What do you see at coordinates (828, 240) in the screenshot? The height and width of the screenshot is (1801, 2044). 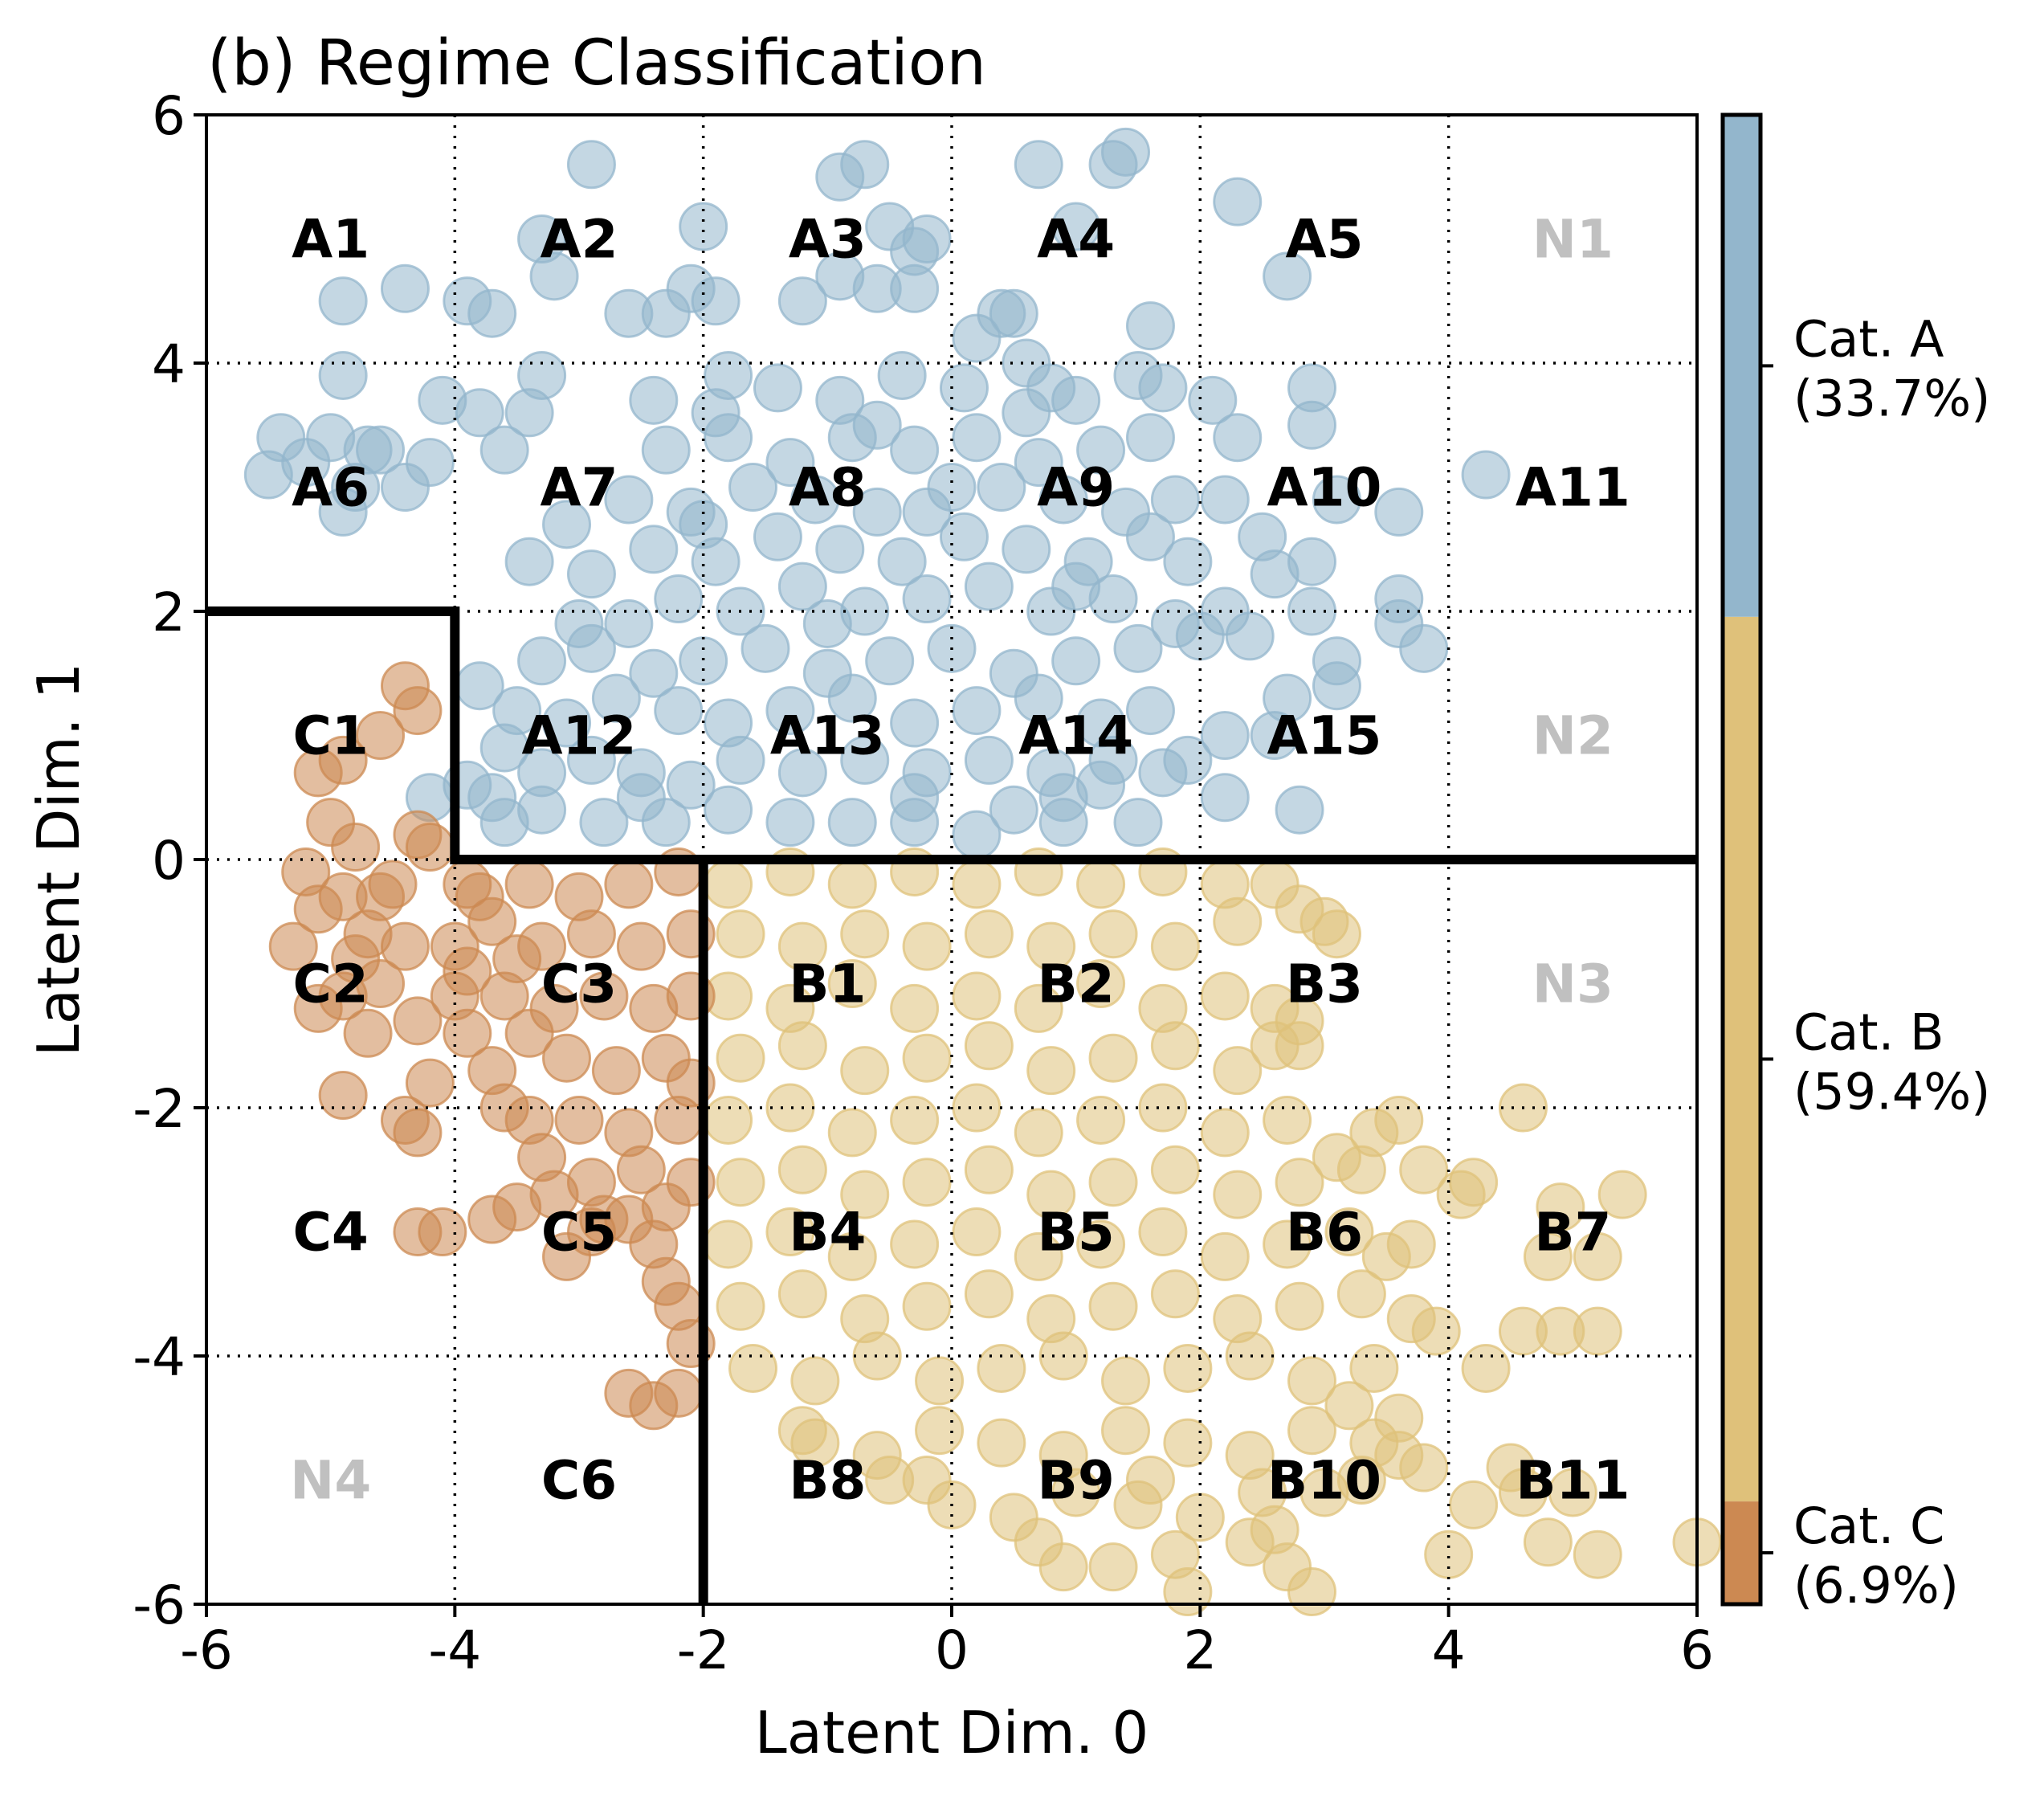 I see `region-label-a3: A3` at bounding box center [828, 240].